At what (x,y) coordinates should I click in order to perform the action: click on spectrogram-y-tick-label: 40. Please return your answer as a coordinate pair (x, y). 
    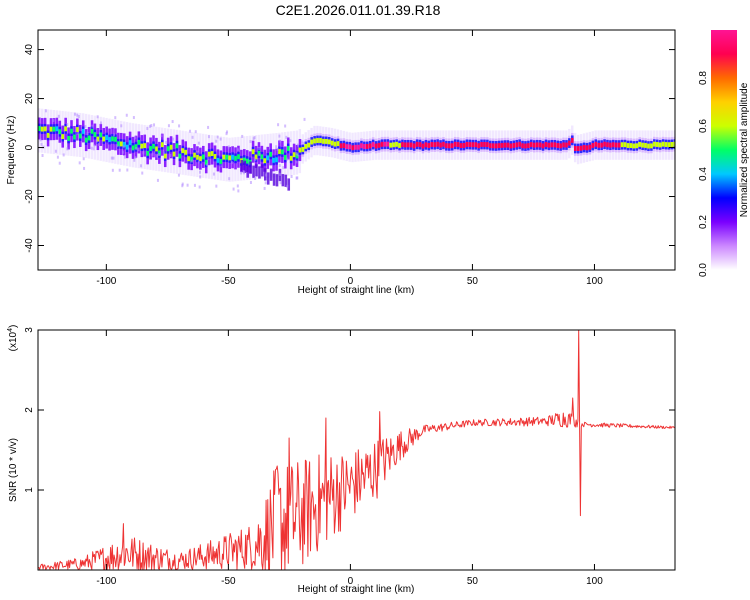
    Looking at the image, I should click on (29, 50).